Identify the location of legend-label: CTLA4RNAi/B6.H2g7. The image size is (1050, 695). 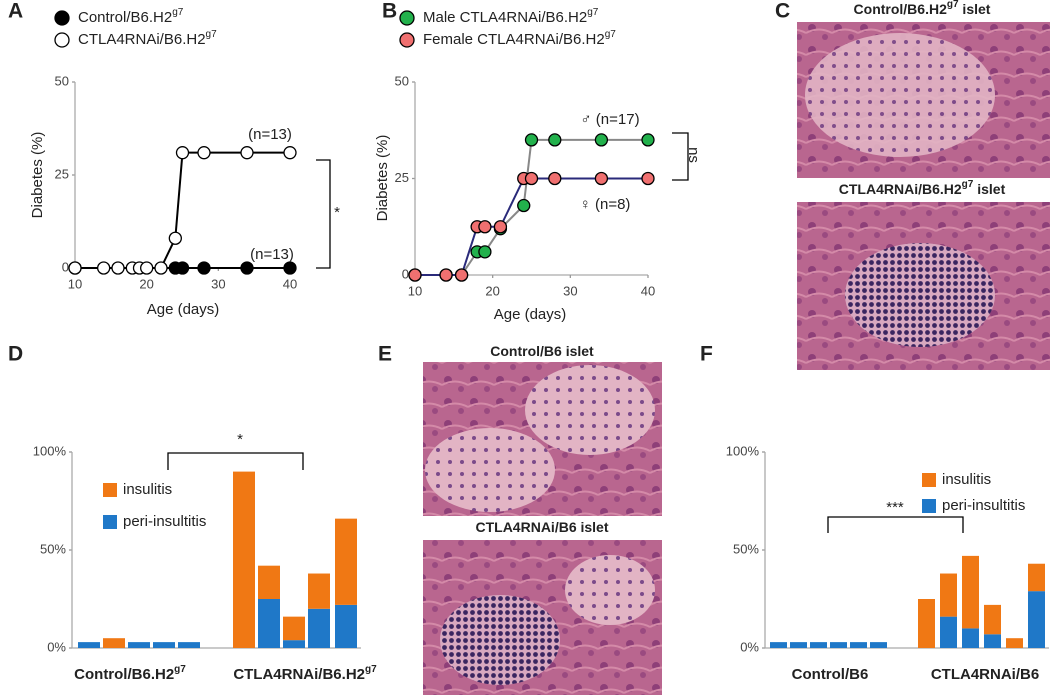
(147, 38).